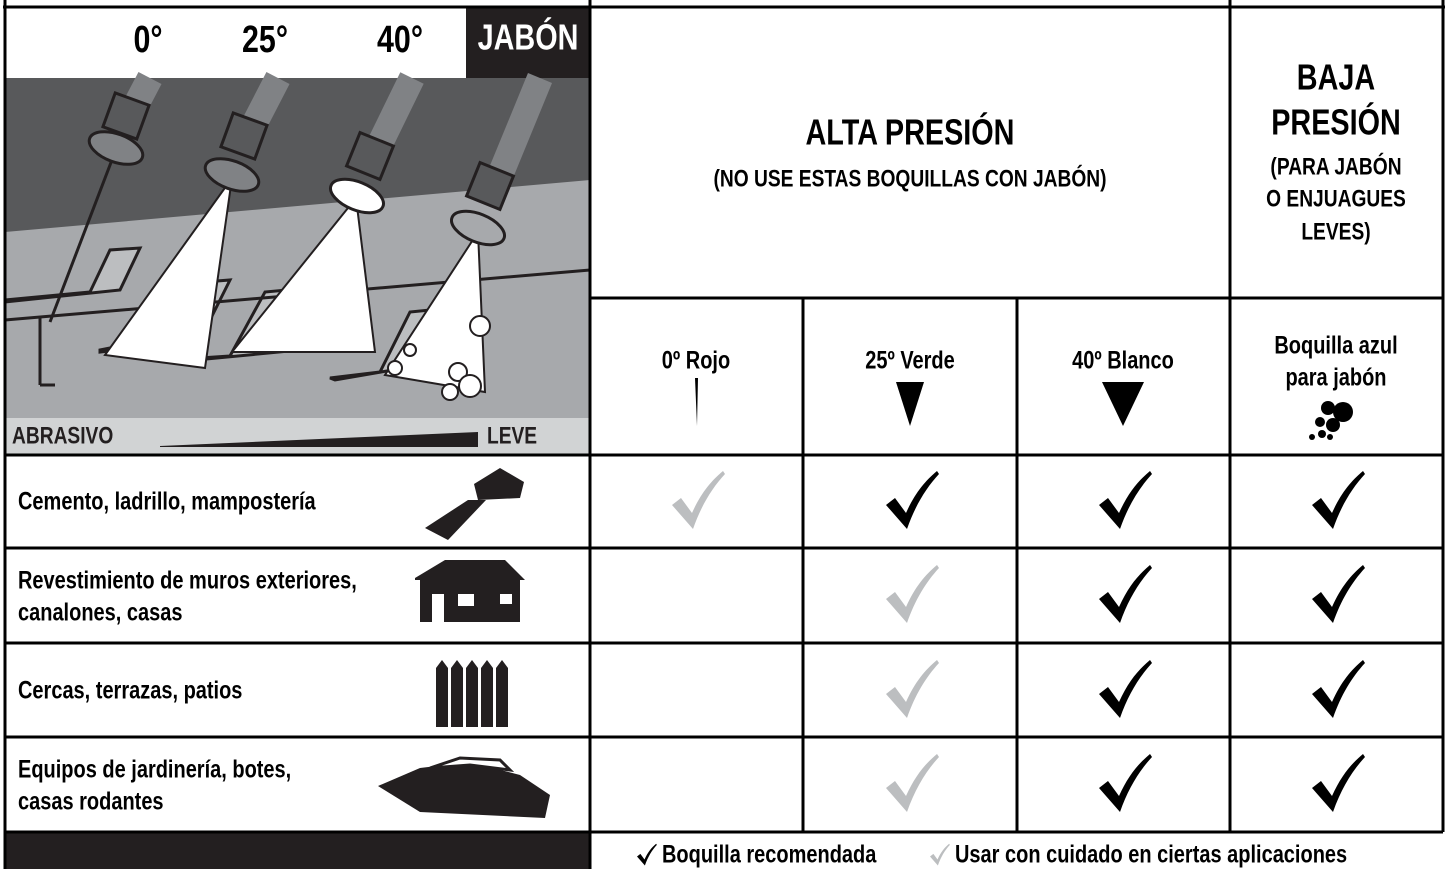 The image size is (1447, 869). I want to click on high-pressure-note: (NO USE ESTAS BOQUILLAS CON JABÓN), so click(909, 178).